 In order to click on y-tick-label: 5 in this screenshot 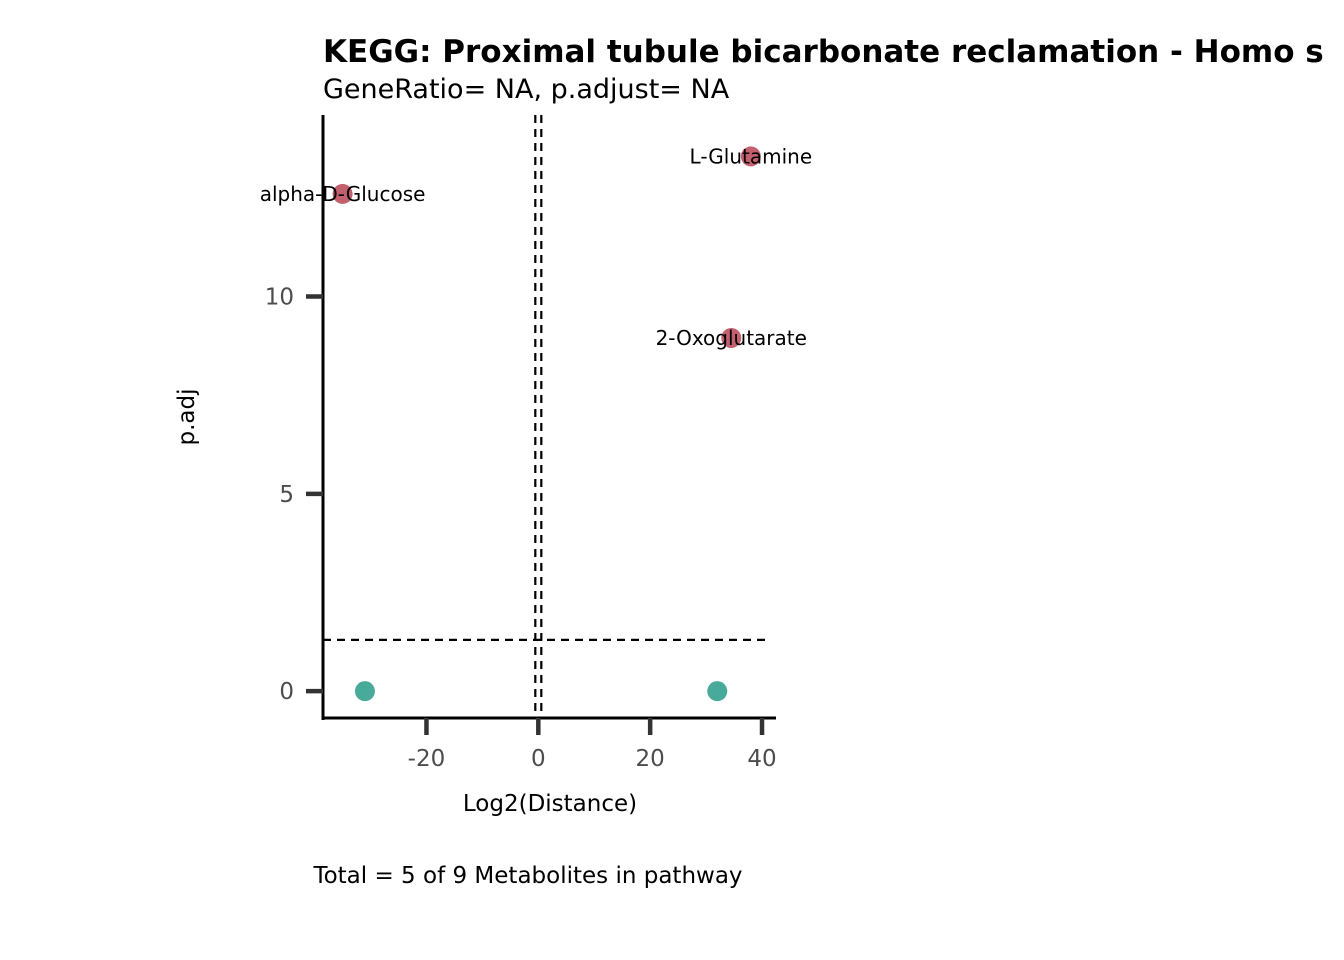, I will do `click(286, 495)`.